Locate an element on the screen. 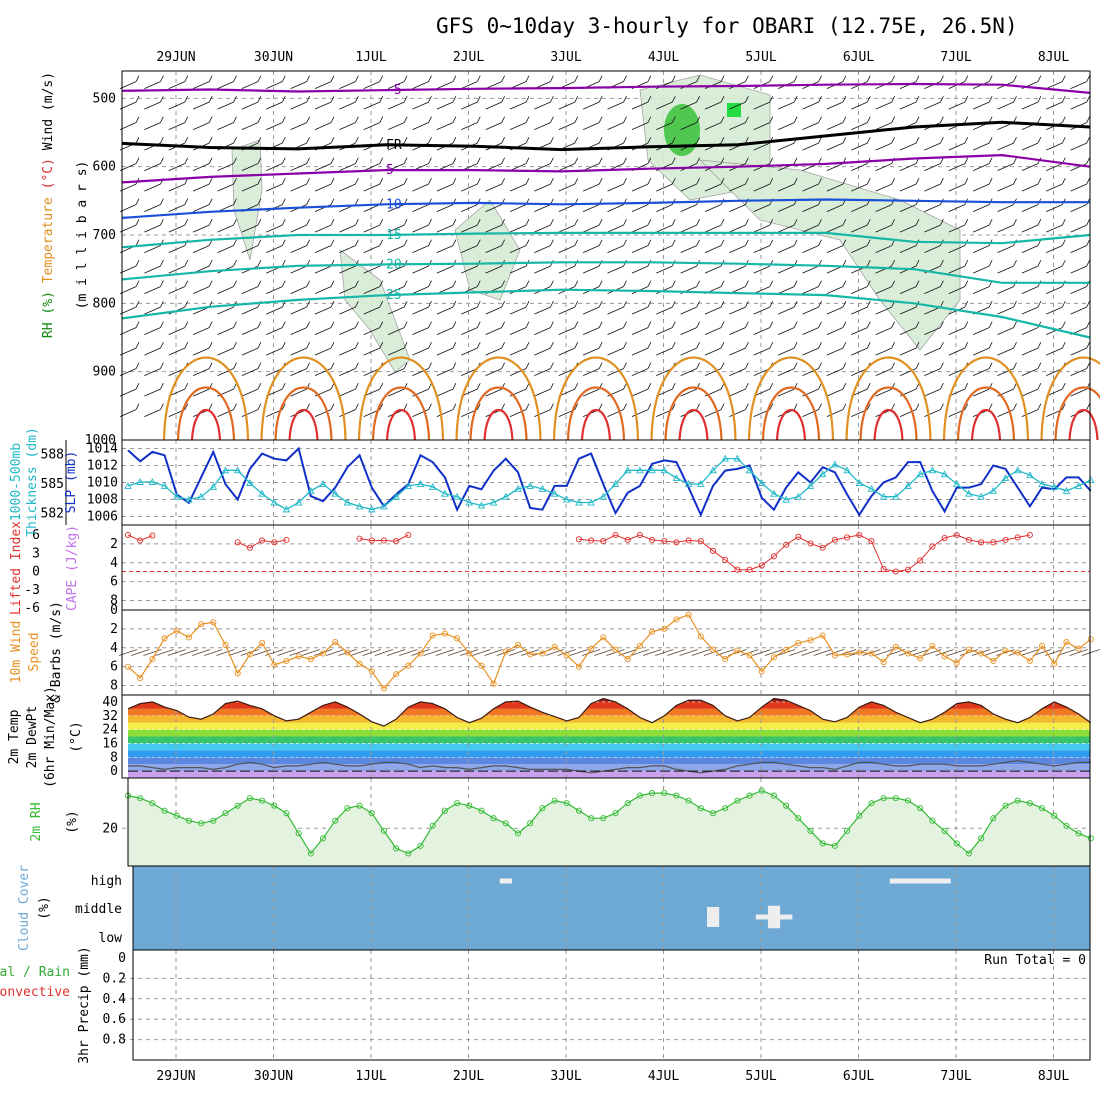 The width and height of the screenshot is (1100, 1100). temperature-mask is located at coordinates (609, 711).